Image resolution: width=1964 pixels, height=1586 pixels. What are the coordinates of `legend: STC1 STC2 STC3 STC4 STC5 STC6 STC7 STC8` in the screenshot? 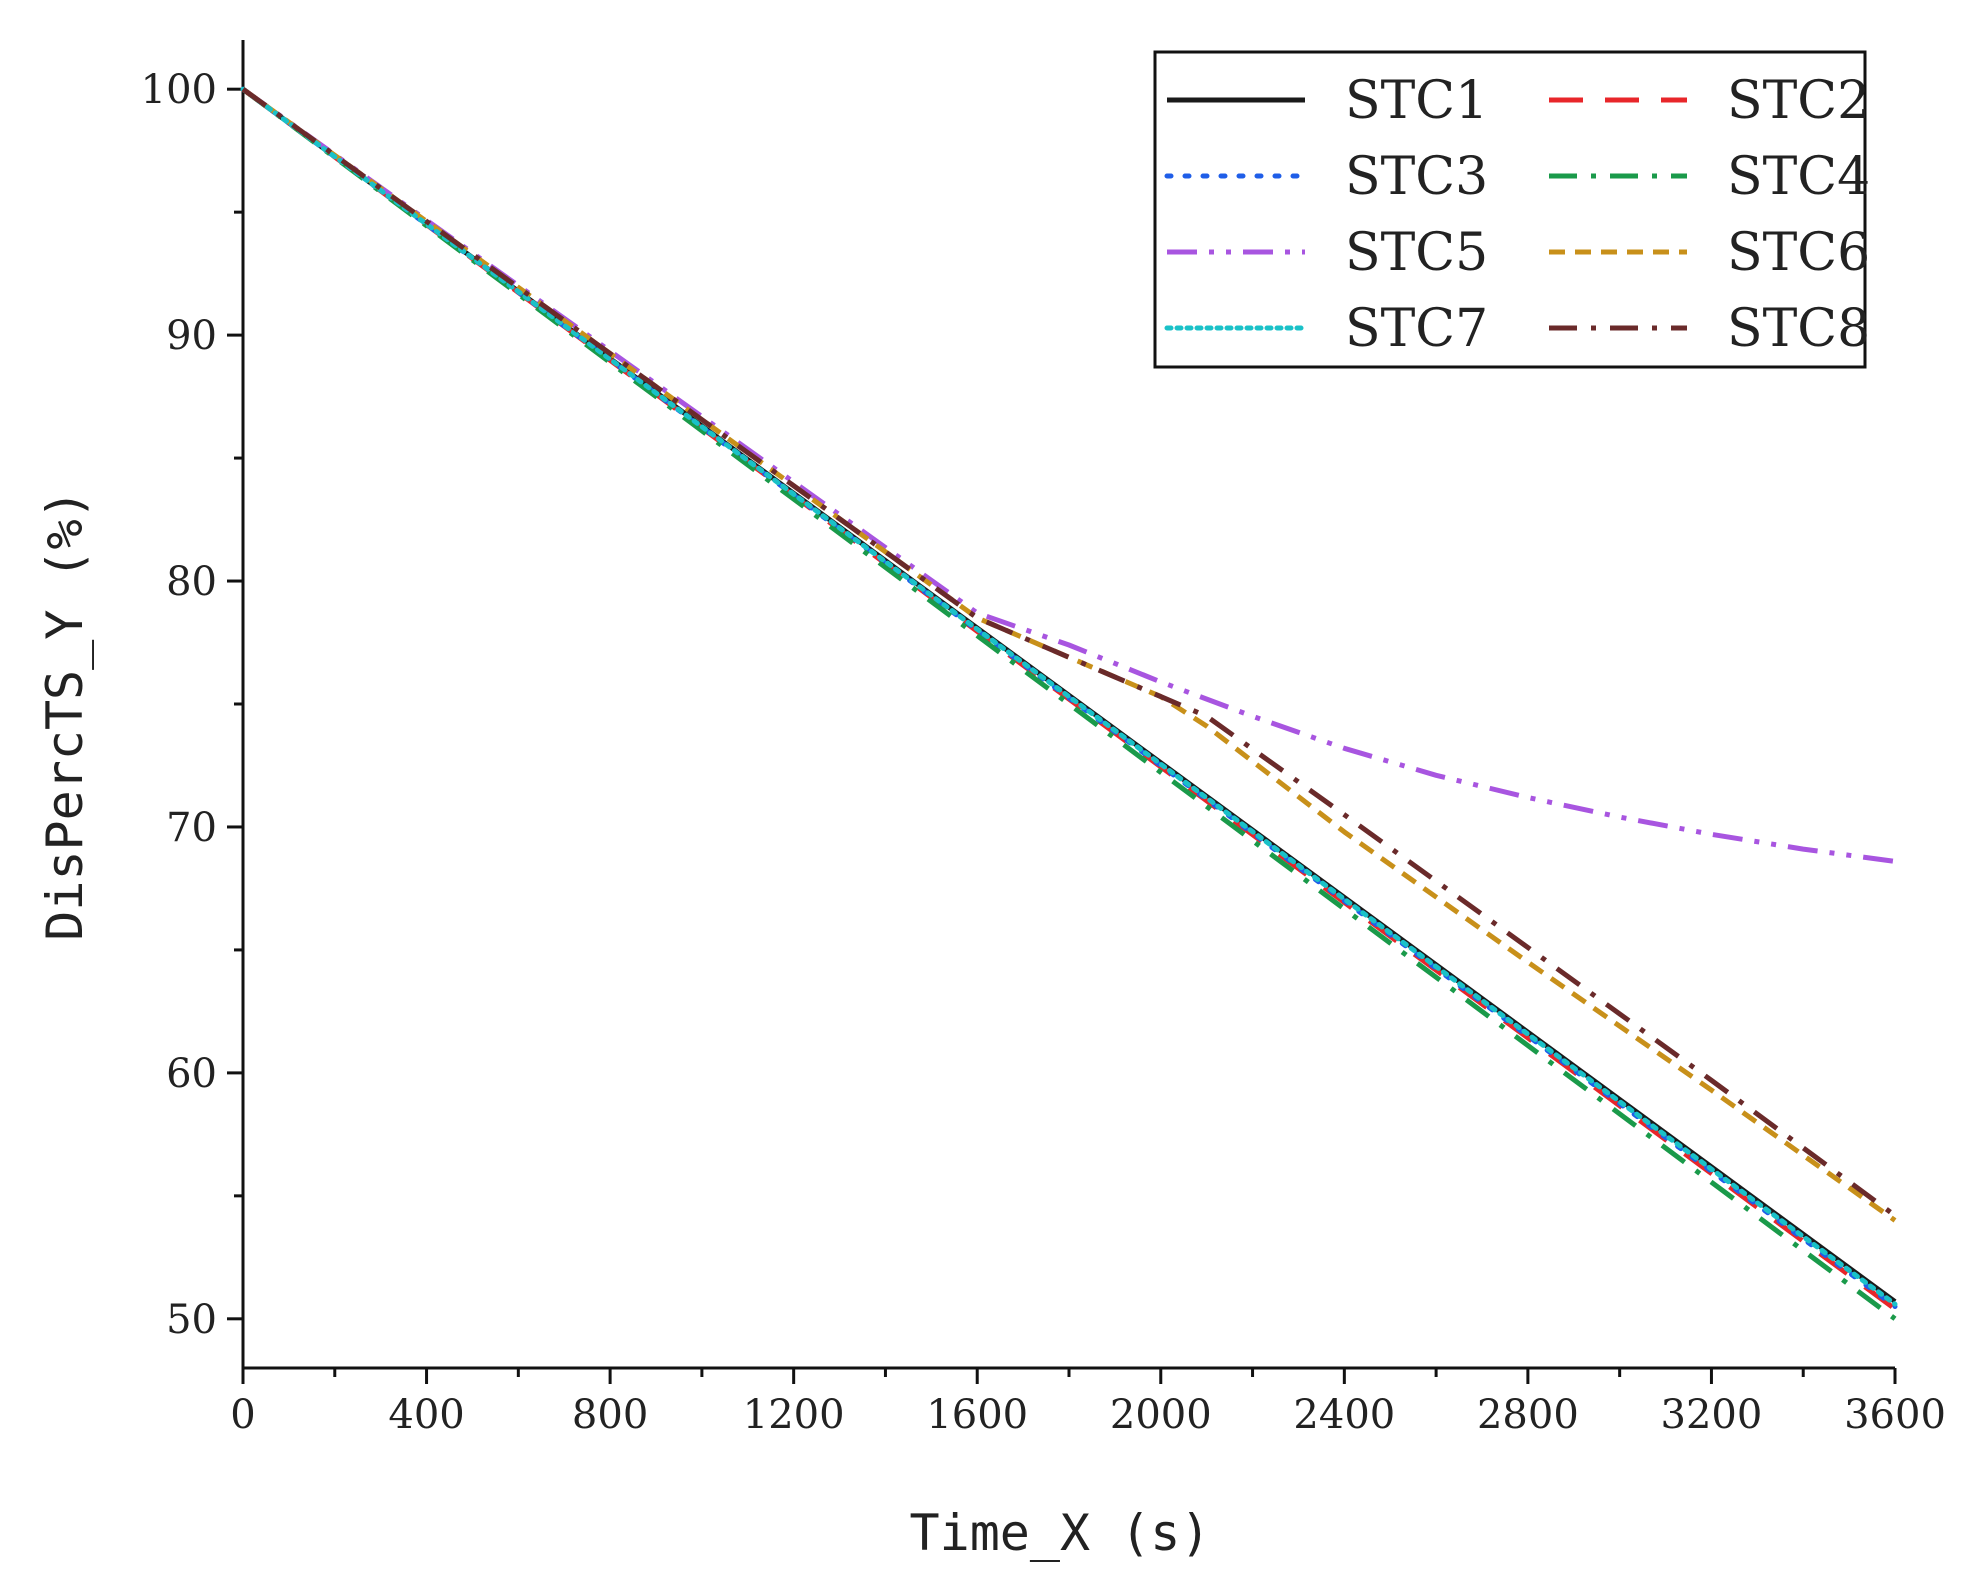 It's located at (1511, 209).